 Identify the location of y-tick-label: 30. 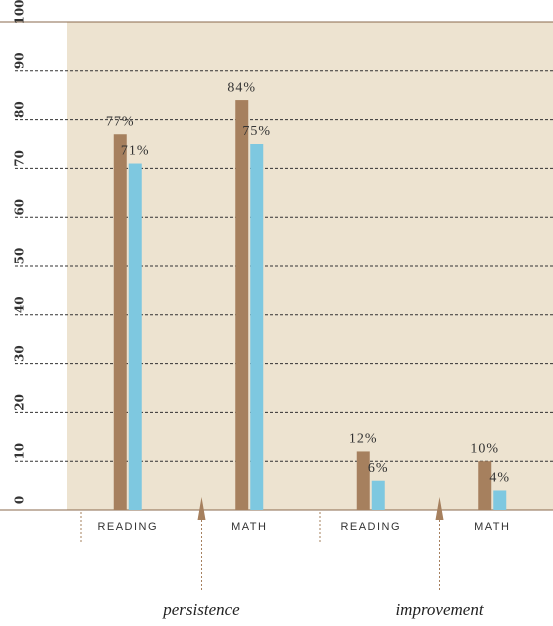
(20, 353).